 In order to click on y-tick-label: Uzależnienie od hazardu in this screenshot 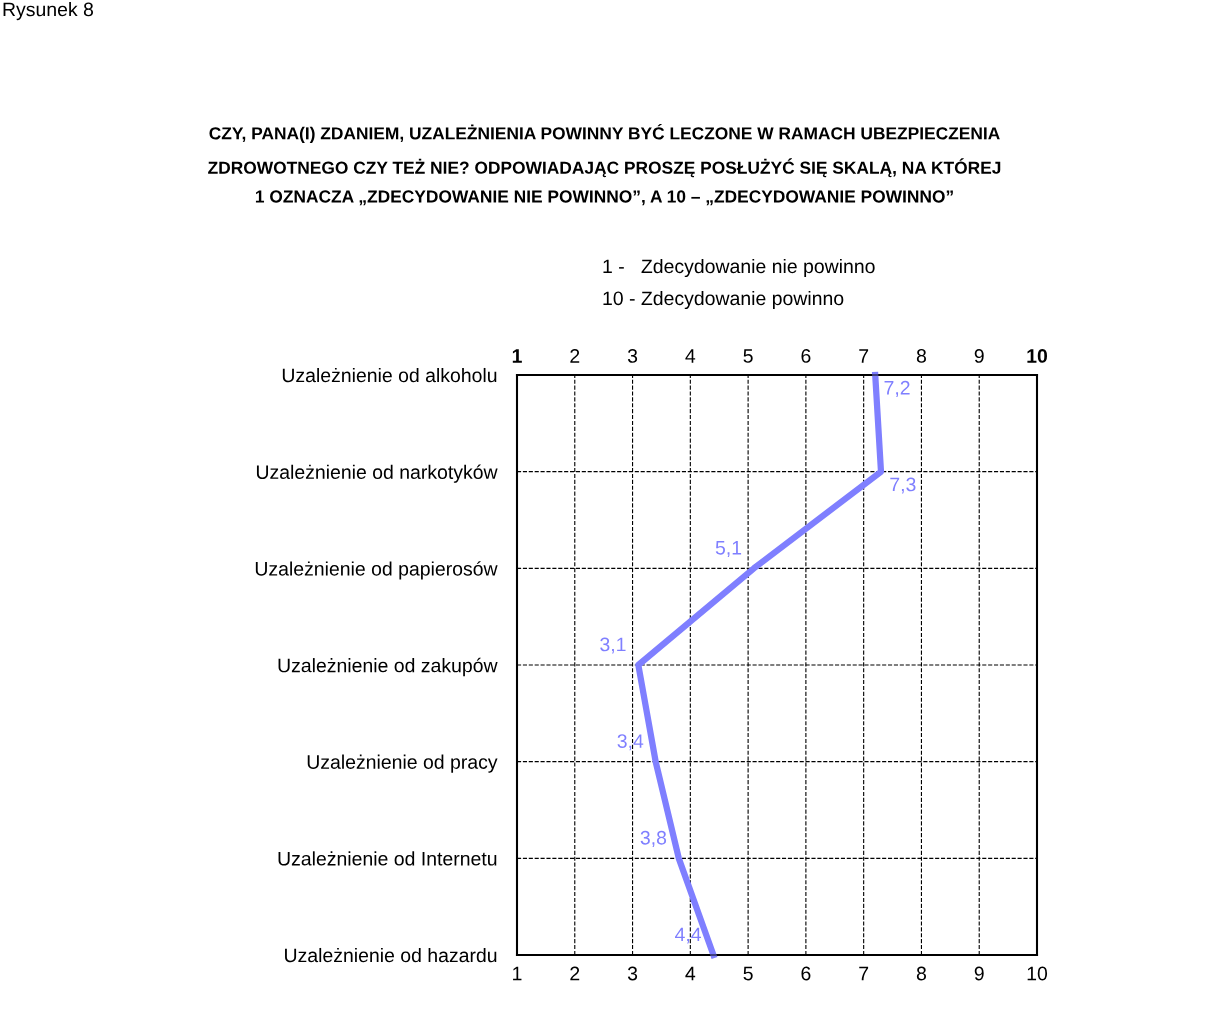, I will do `click(391, 955)`.